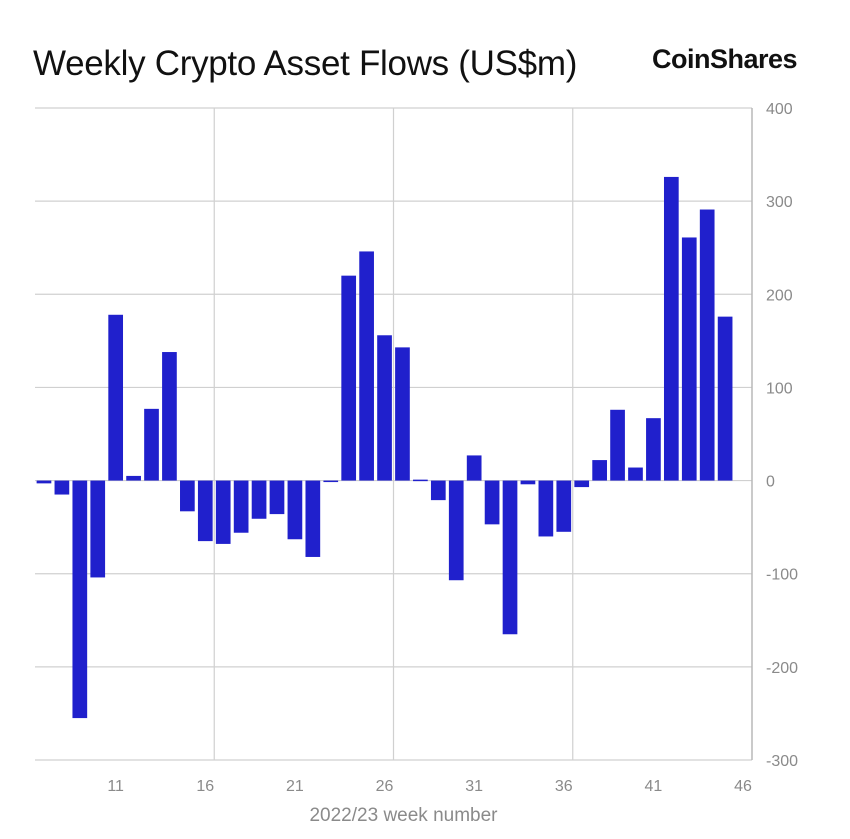 The height and width of the screenshot is (839, 850). Describe the element at coordinates (779, 388) in the screenshot. I see `y-tick-label: 100` at that location.